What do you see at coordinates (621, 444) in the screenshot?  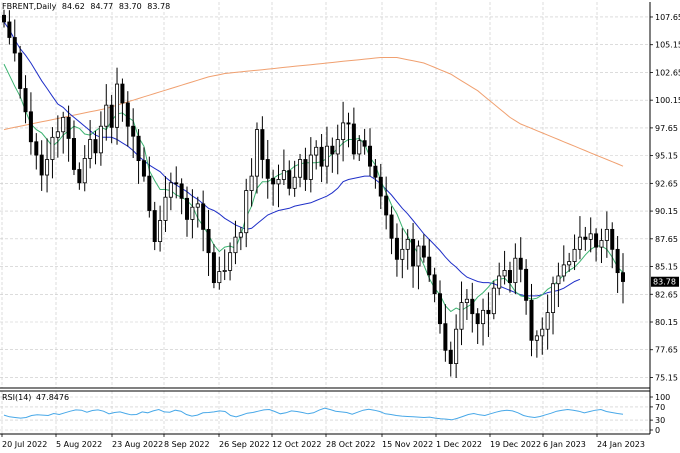 I see `x-tick-label: 24 Jan 2023` at bounding box center [621, 444].